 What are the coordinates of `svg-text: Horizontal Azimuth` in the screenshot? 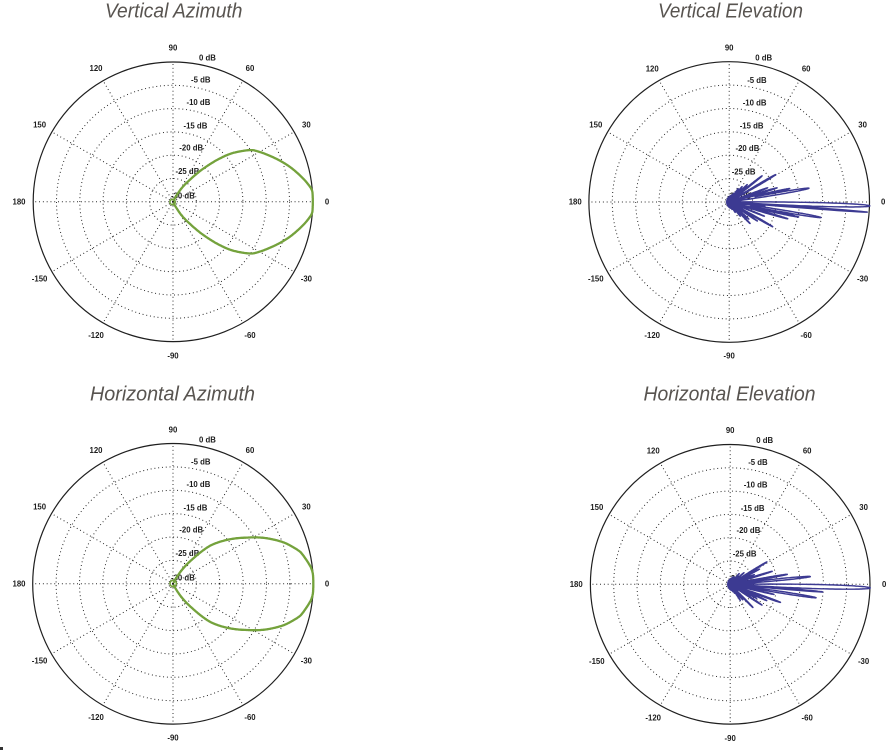 It's located at (172, 395).